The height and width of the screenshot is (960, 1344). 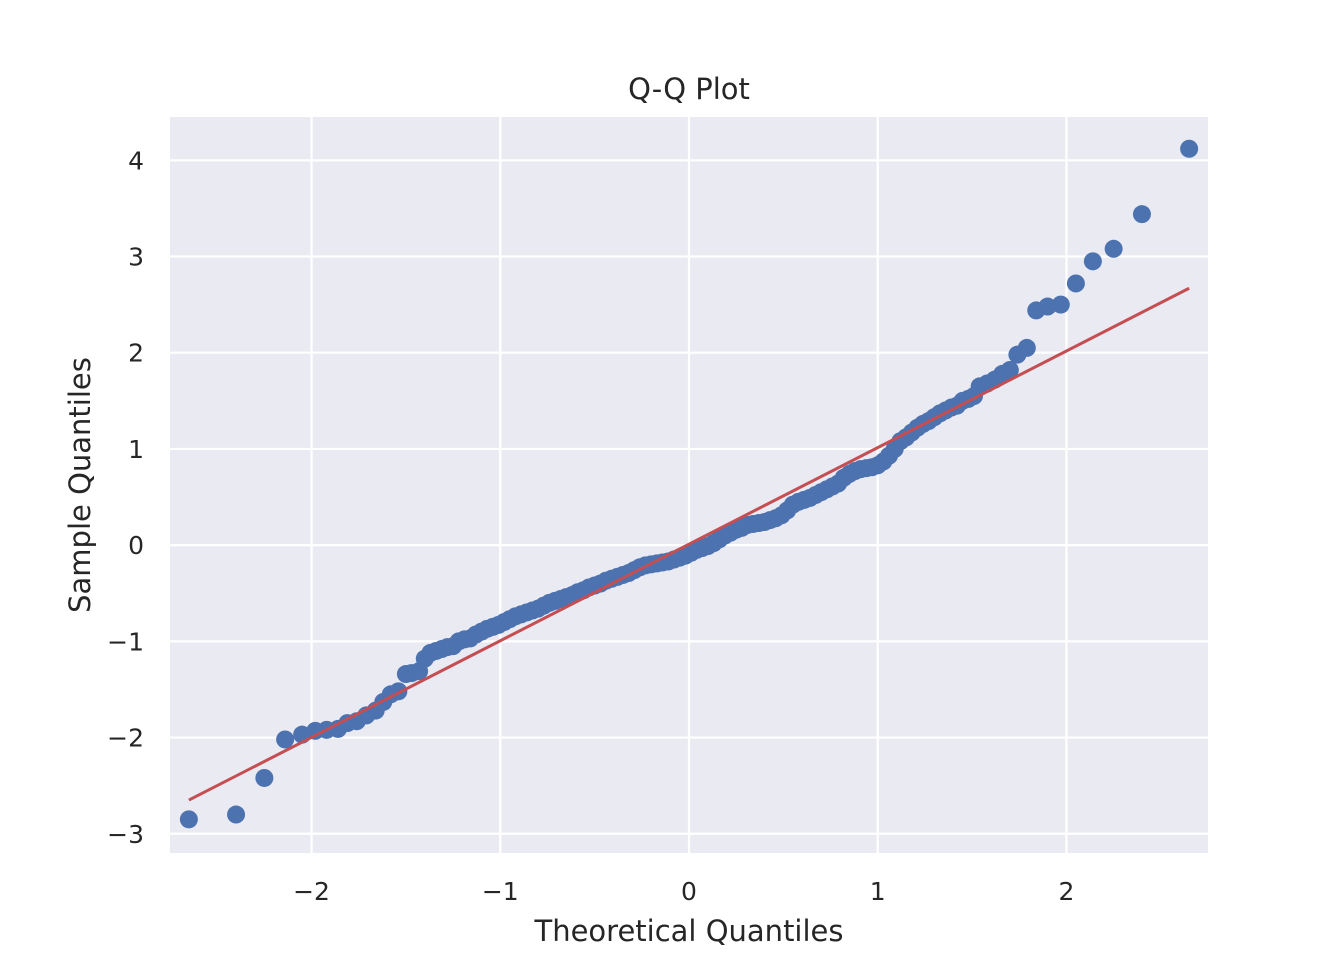 What do you see at coordinates (689, 89) in the screenshot?
I see `chart-title: Q-Q Plot` at bounding box center [689, 89].